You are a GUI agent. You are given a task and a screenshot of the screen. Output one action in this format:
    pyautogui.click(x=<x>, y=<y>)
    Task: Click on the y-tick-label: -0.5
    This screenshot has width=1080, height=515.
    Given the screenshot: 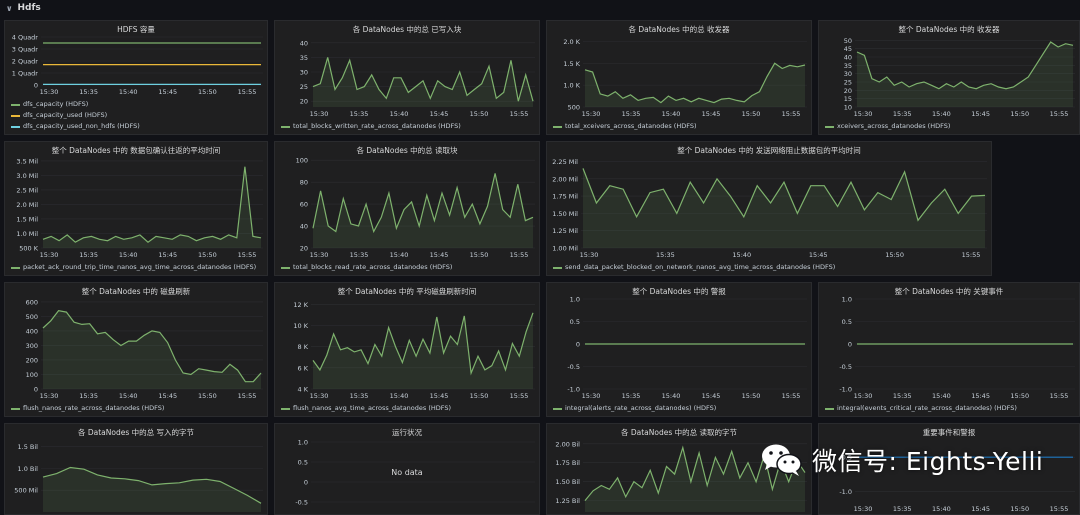 What is the action you would take?
    pyautogui.click(x=573, y=367)
    